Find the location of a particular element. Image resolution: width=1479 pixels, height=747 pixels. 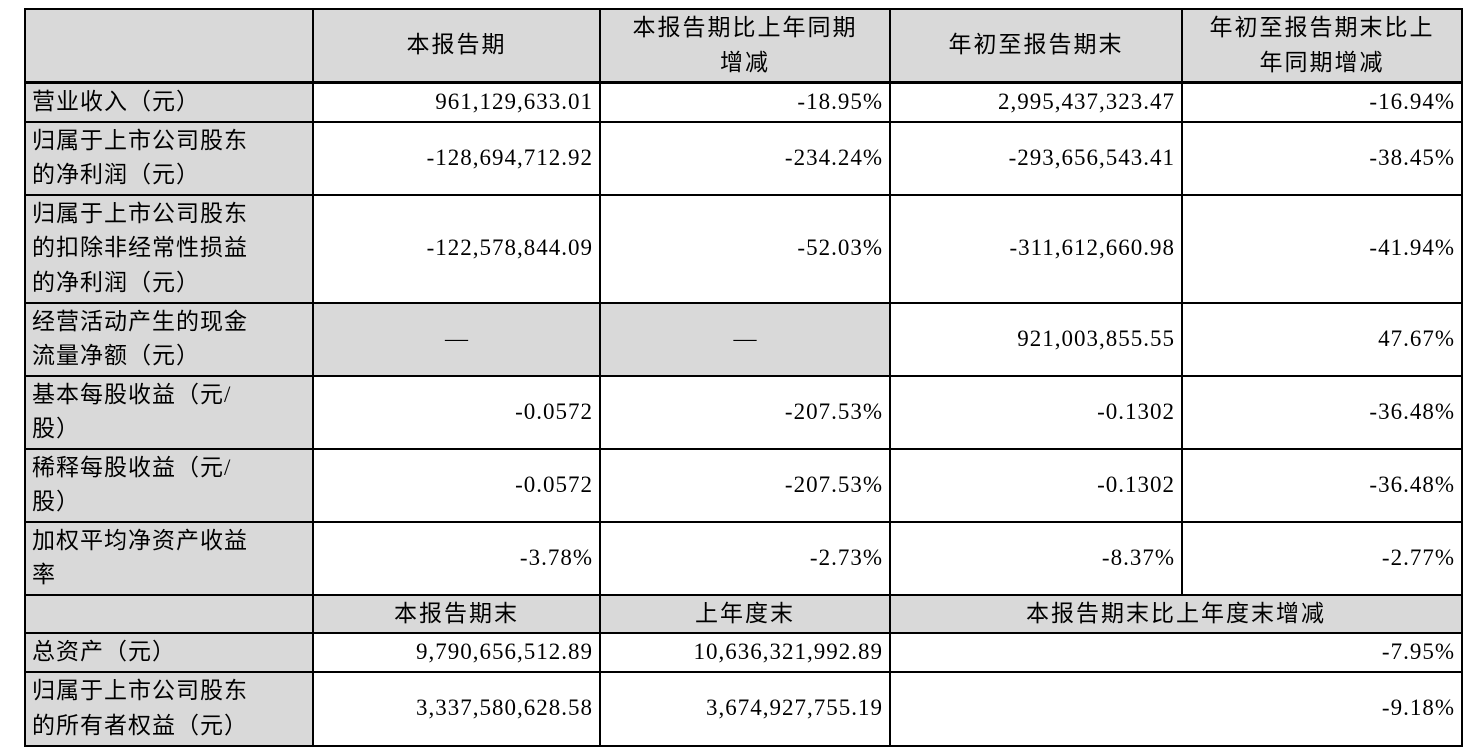

row-label: 归属于上市公司股东 的扣除非经常性损益 的净利润（元） is located at coordinates (169, 248).